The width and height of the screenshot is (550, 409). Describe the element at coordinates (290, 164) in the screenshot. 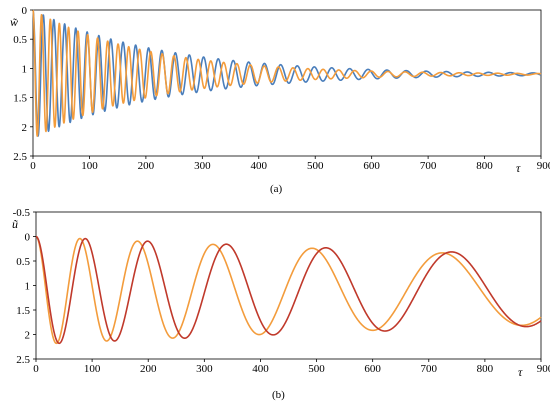

I see `x-ticks-a: 0 100 200 300 400 500 600 700 800 900` at that location.